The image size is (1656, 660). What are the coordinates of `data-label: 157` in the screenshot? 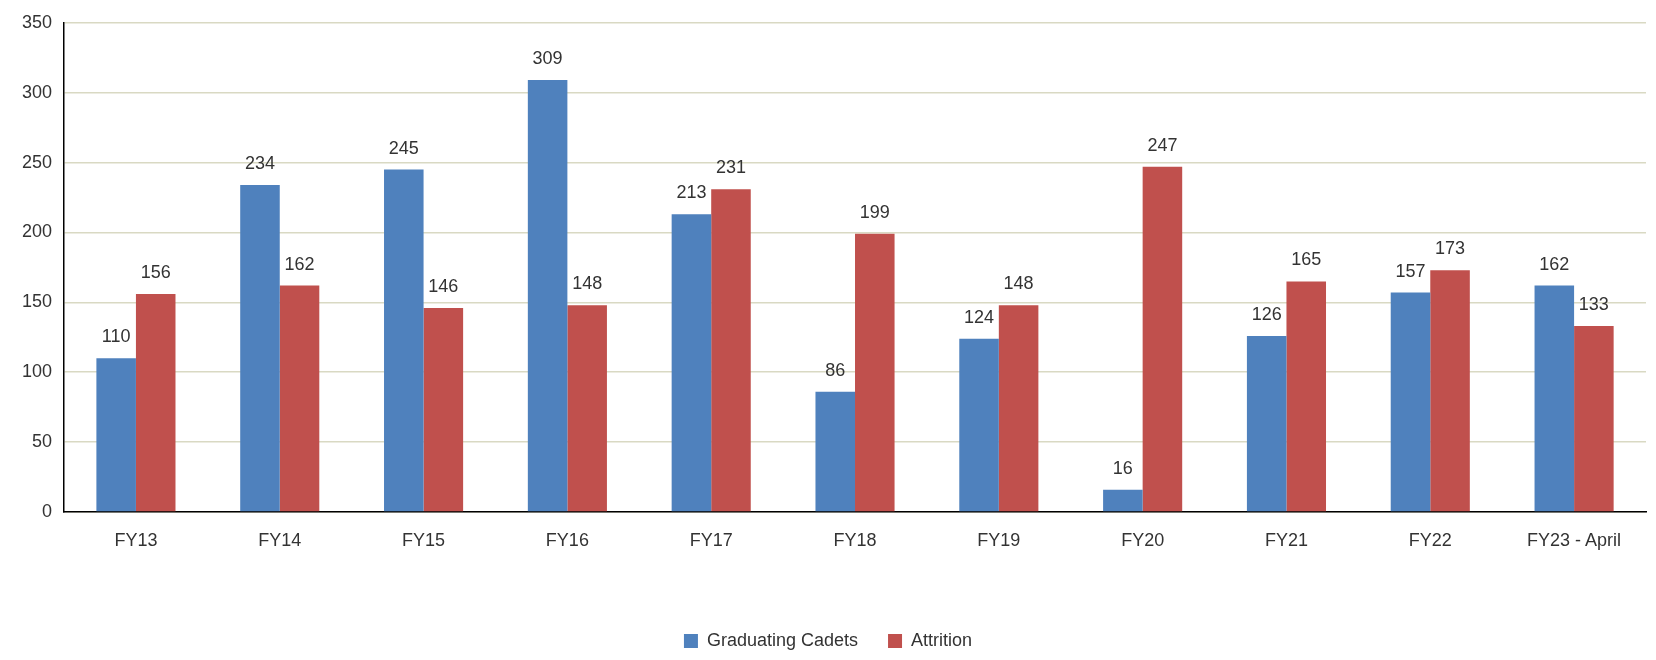 It's located at (1410, 270).